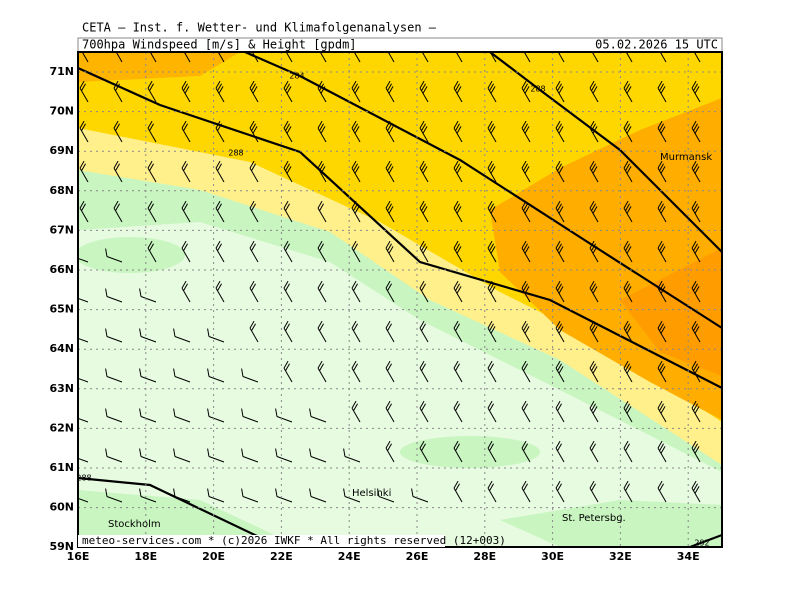 Image resolution: width=800 pixels, height=600 pixels. I want to click on lat-label: 70N, so click(61, 111).